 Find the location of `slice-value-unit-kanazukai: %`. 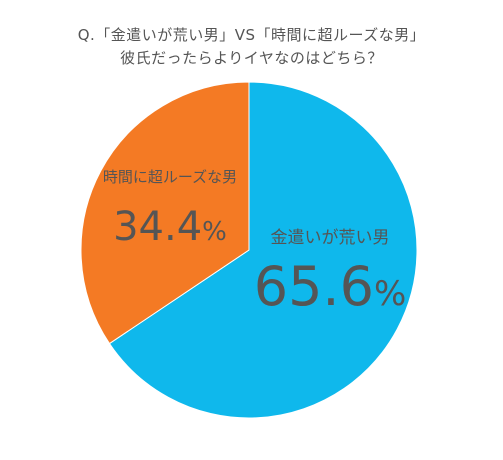

slice-value-unit-kanazukai: % is located at coordinates (390, 294).